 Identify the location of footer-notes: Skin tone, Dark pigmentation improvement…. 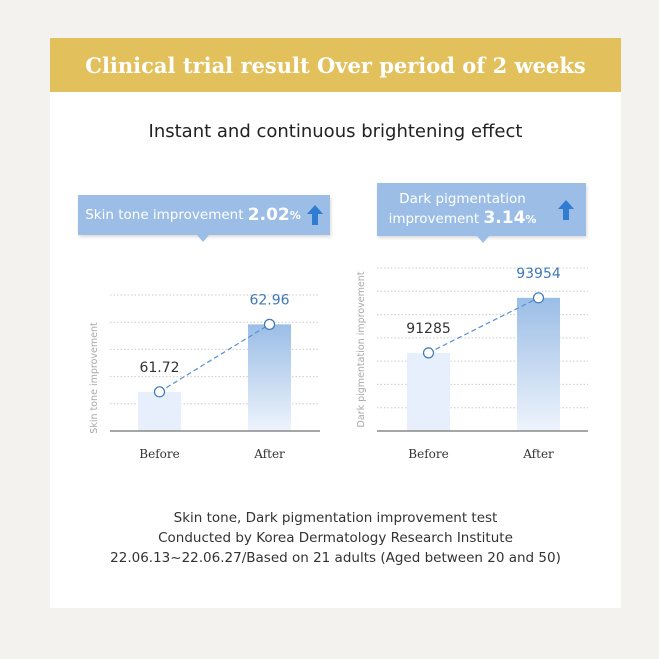
(335, 538).